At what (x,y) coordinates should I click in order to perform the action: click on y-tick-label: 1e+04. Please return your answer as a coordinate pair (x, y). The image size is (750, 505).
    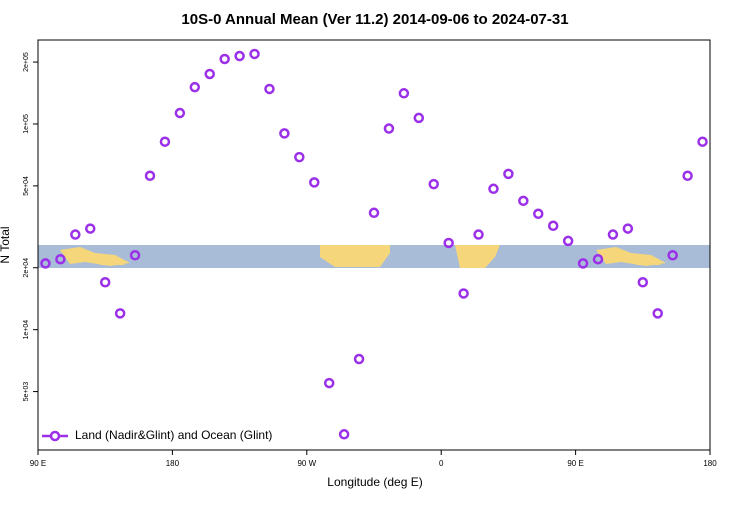
    Looking at the image, I should click on (26, 330).